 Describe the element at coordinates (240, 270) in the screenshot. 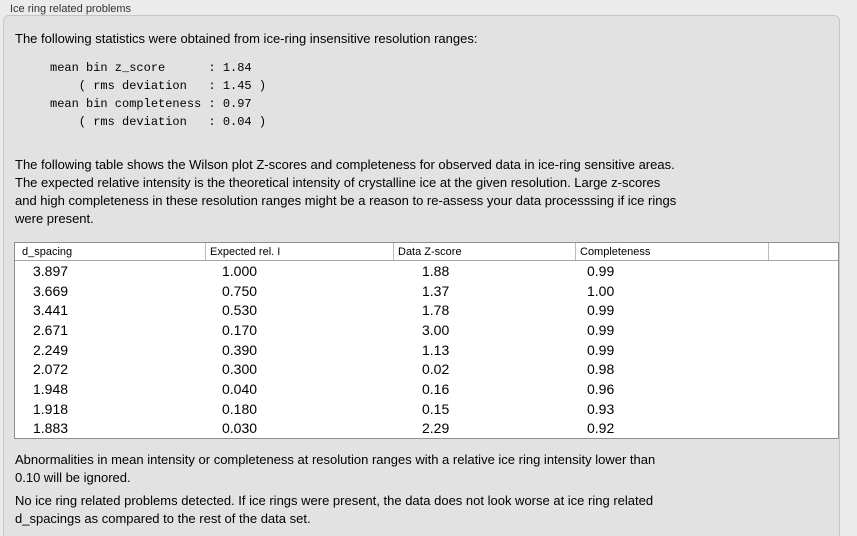

I see `table-cell: 1.000` at that location.